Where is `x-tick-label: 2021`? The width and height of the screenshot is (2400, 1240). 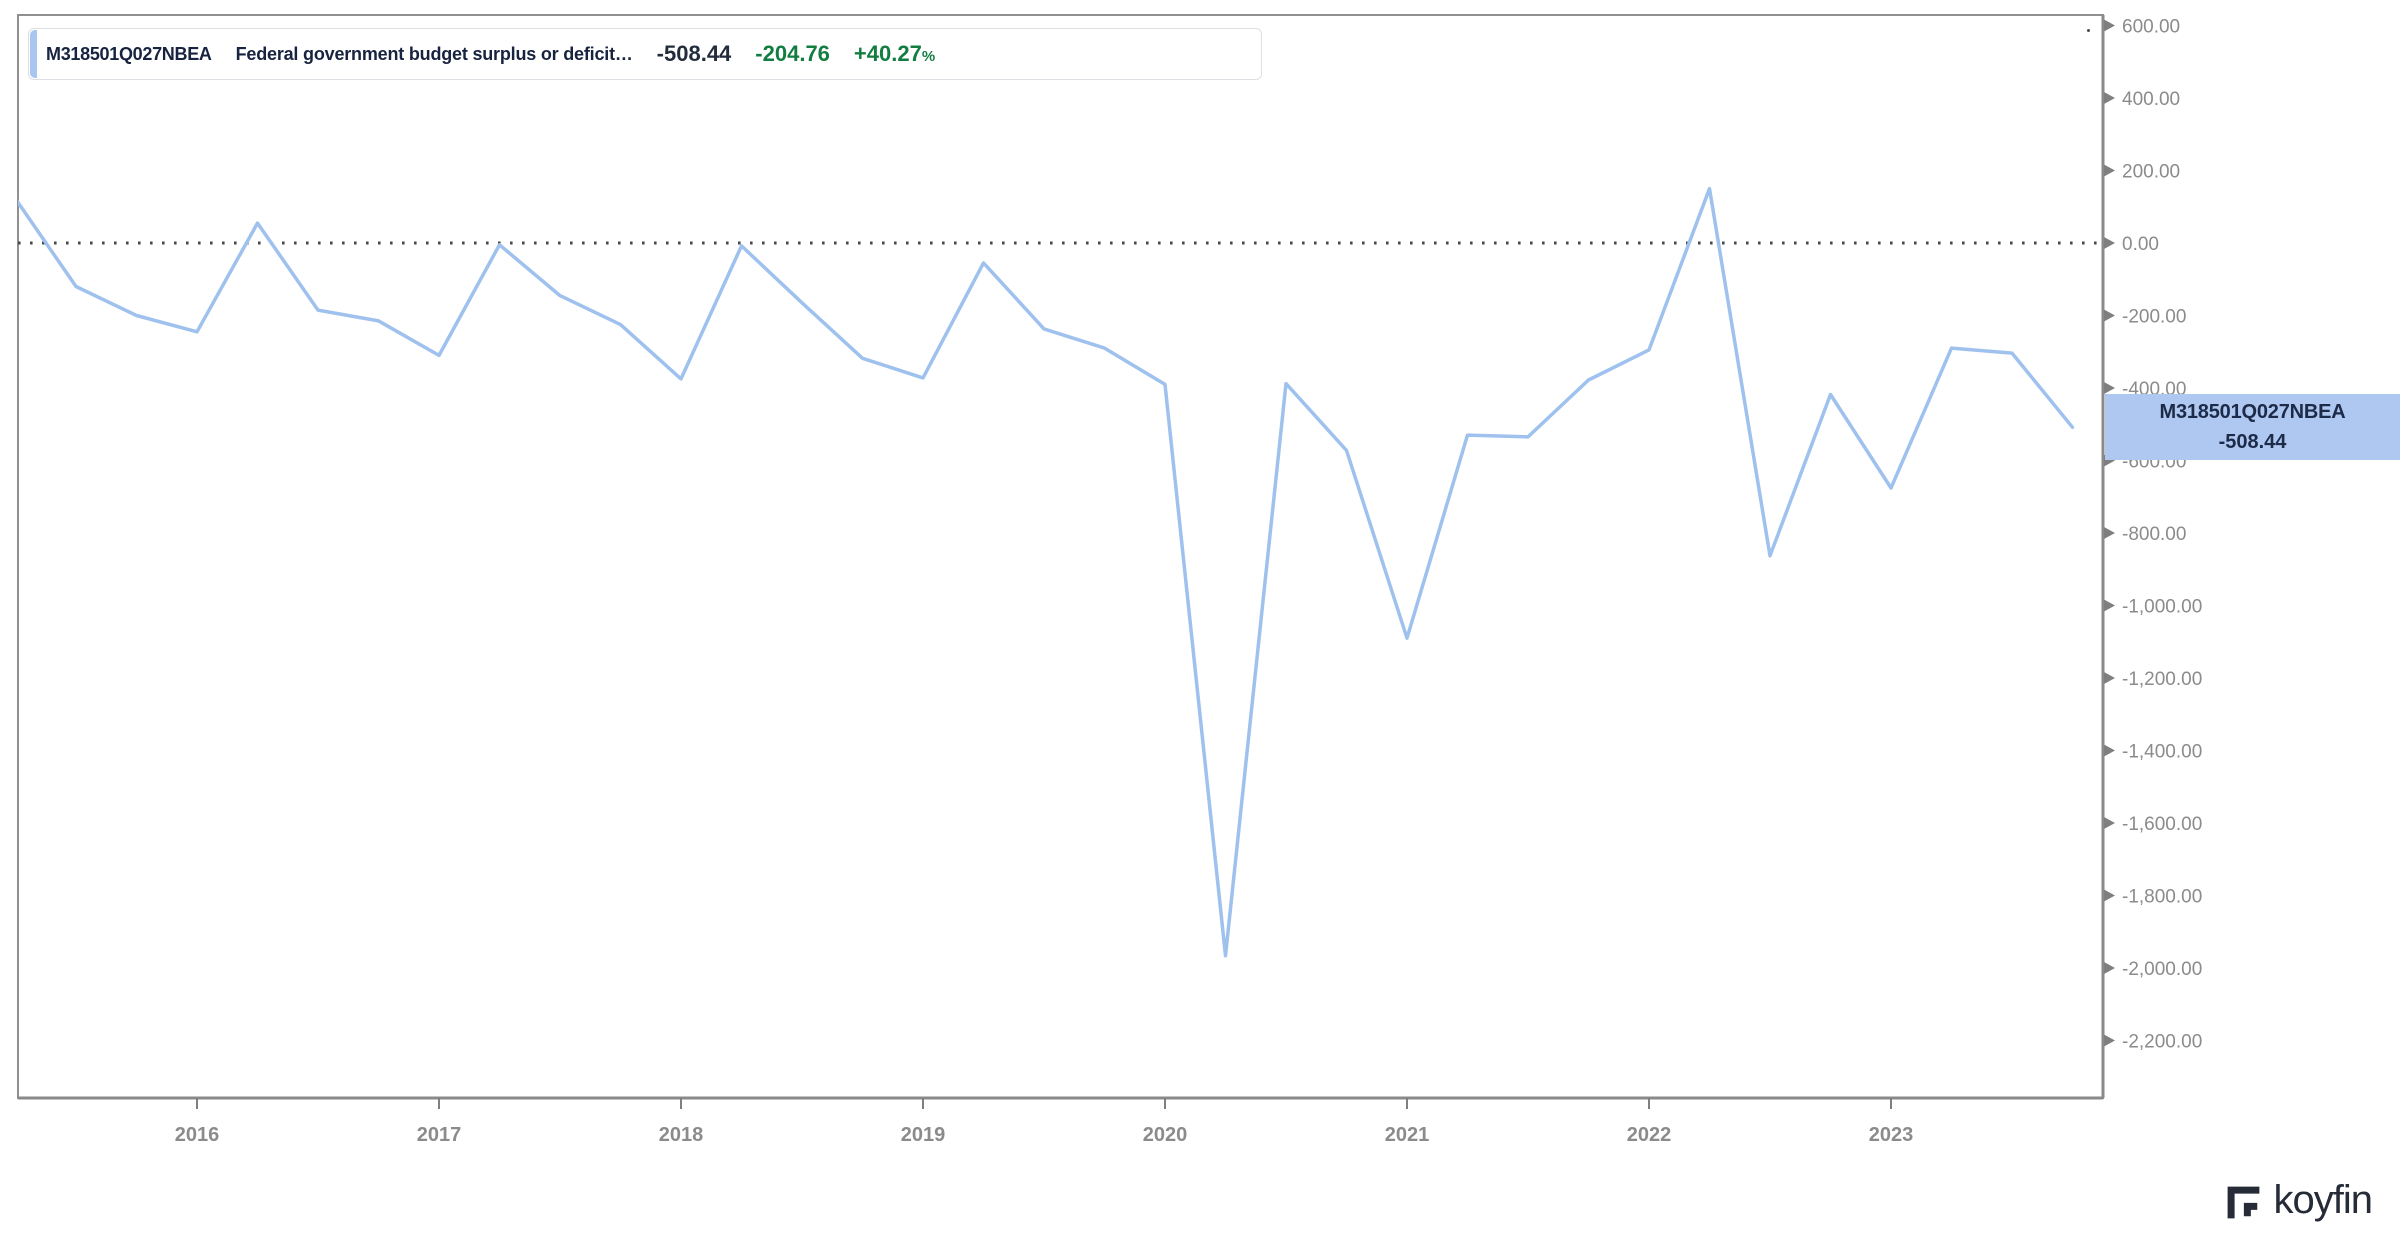 x-tick-label: 2021 is located at coordinates (1407, 1135).